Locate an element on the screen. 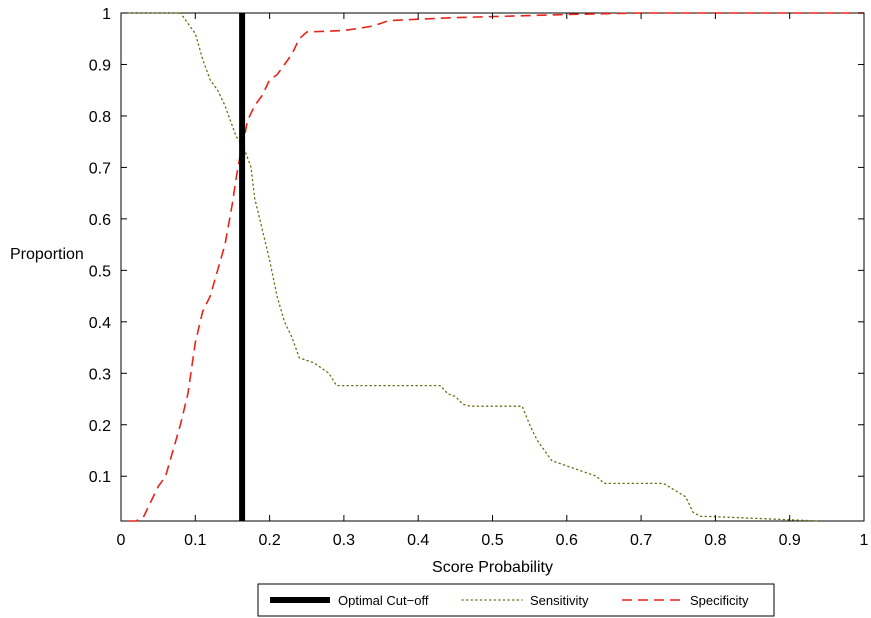  y-tick-label: 0.5 is located at coordinates (100, 271).